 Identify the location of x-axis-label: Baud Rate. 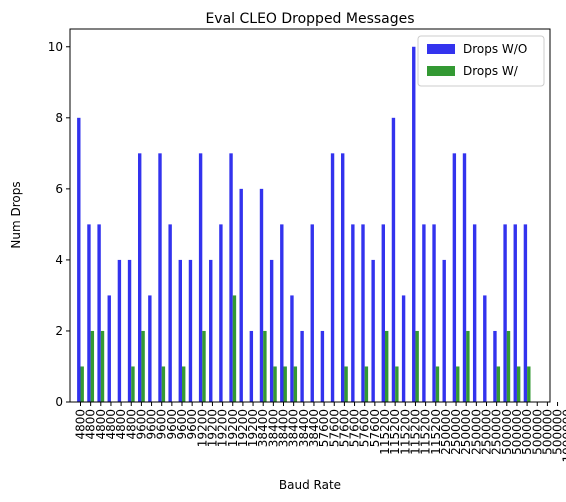
(310, 485).